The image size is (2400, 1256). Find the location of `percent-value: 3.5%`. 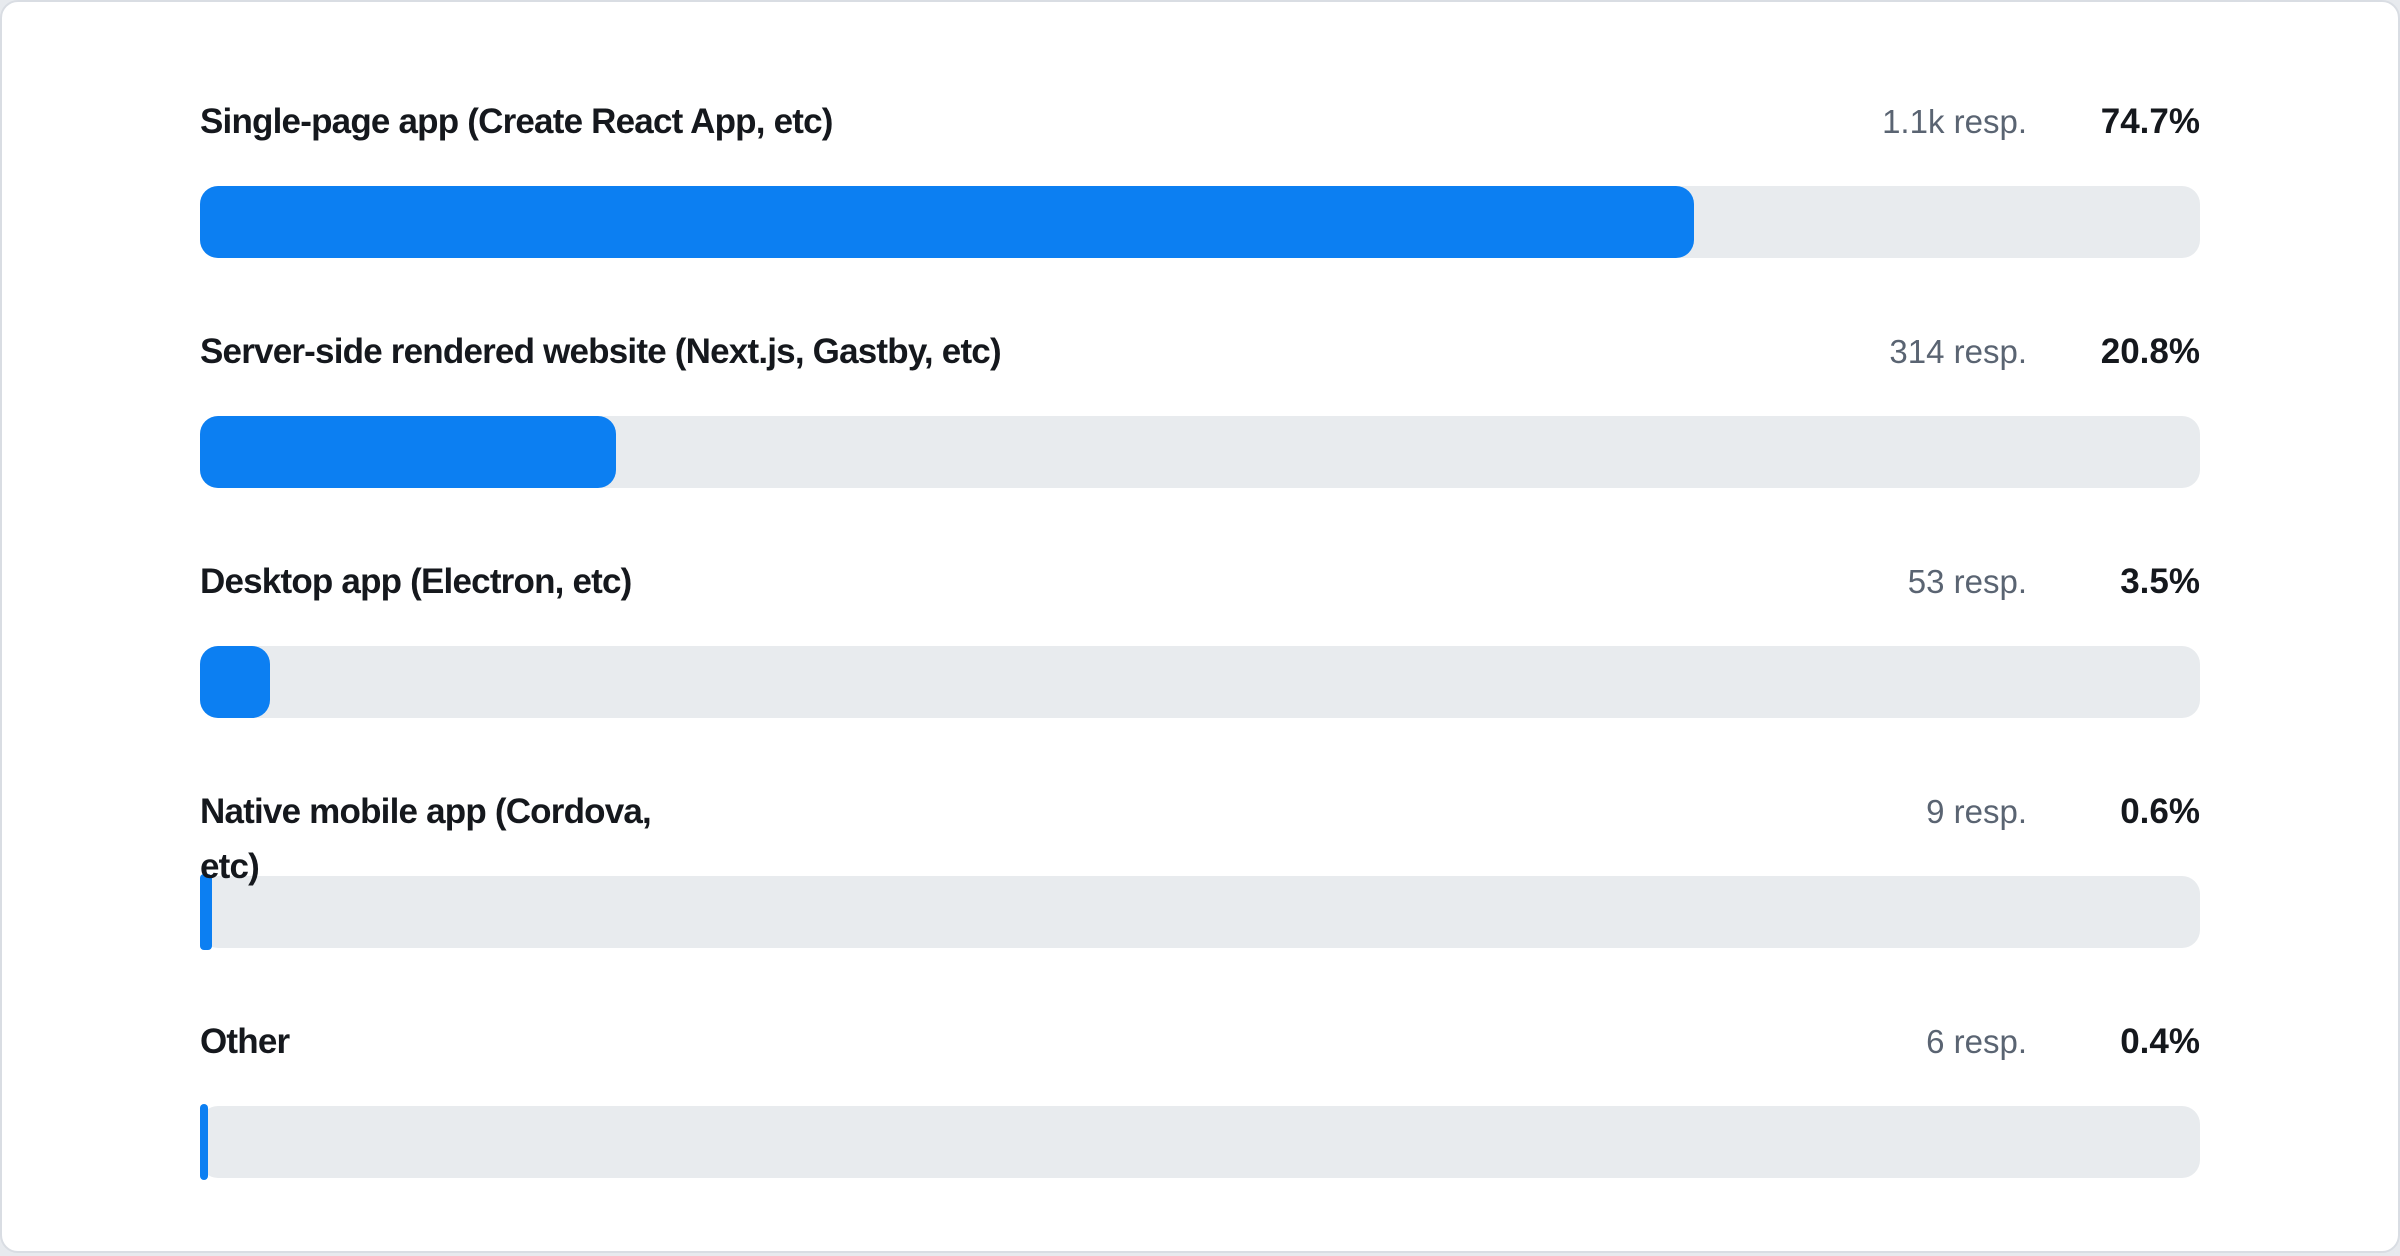

percent-value: 3.5% is located at coordinates (2160, 581).